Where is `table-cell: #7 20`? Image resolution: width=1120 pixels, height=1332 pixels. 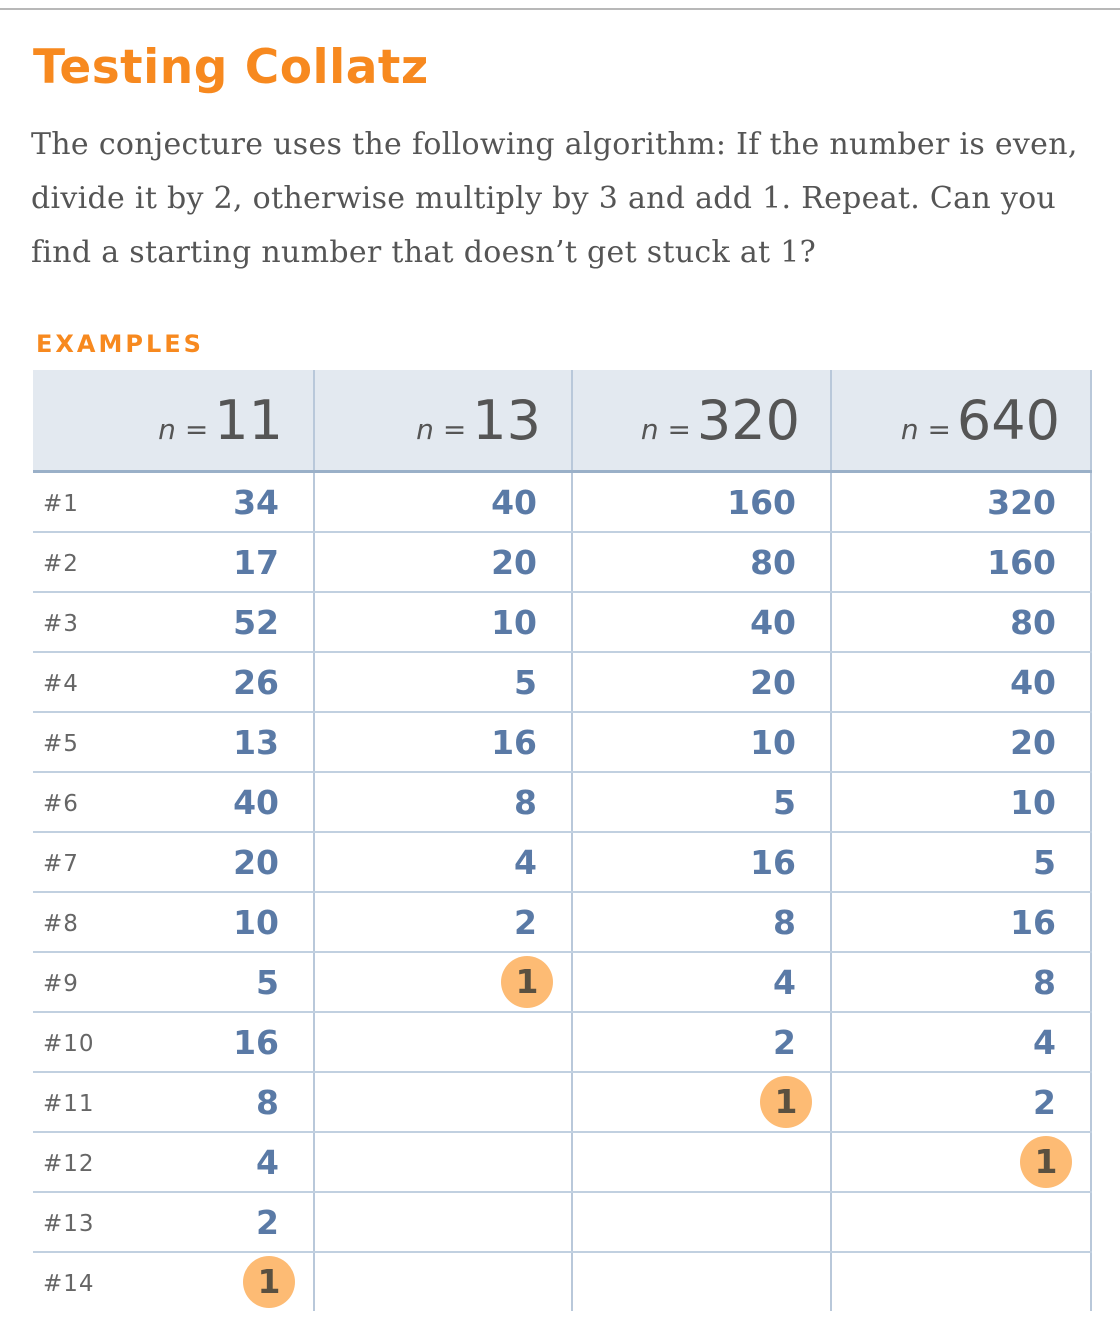
table-cell: #7 20 is located at coordinates (174, 862).